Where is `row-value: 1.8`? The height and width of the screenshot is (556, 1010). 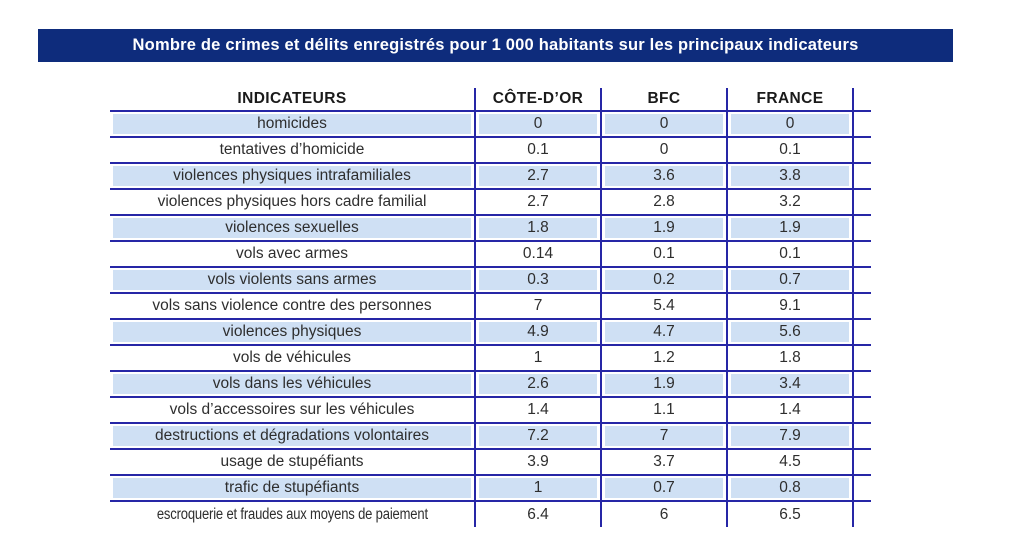 row-value: 1.8 is located at coordinates (790, 357).